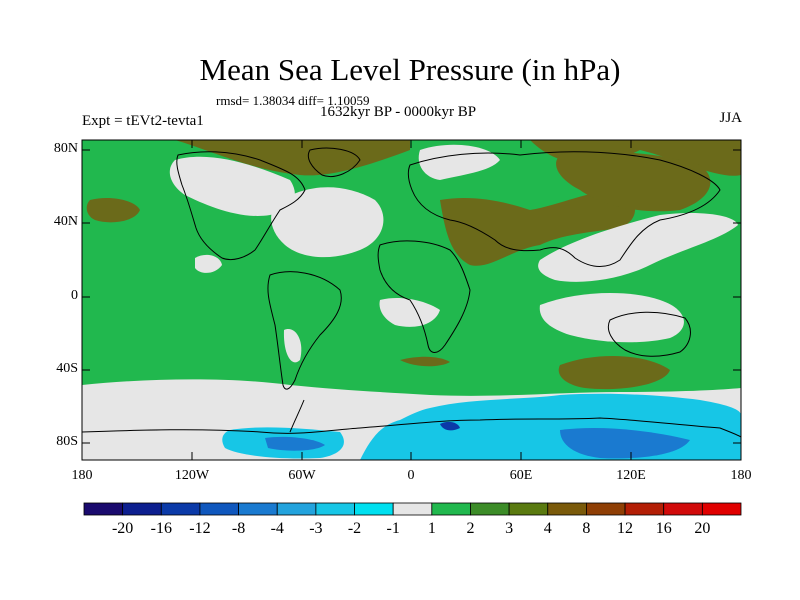 The width and height of the screenshot is (800, 600). I want to click on colorbar-label: -2, so click(354, 528).